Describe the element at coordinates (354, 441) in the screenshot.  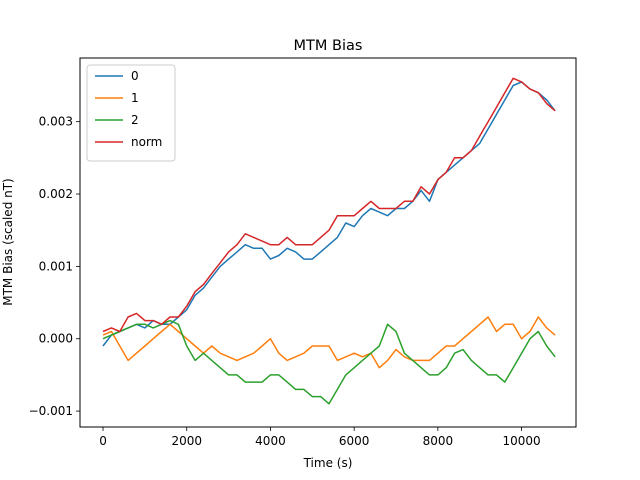
I see `x-tick-label: 6000` at that location.